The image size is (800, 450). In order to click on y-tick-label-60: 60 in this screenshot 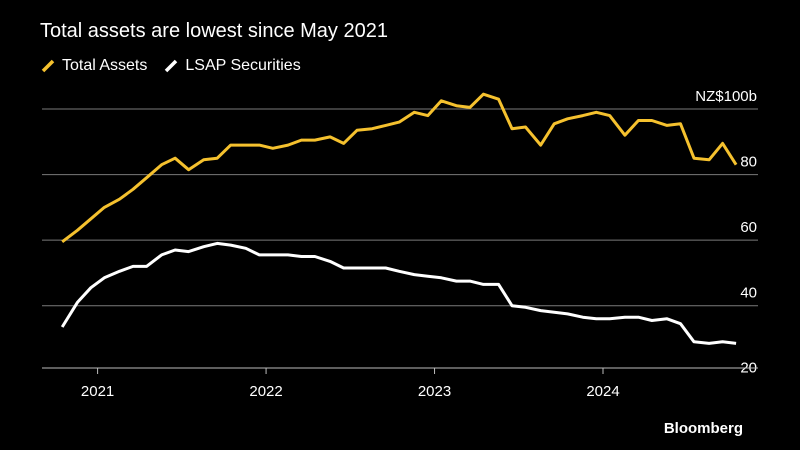, I will do `click(748, 227)`.